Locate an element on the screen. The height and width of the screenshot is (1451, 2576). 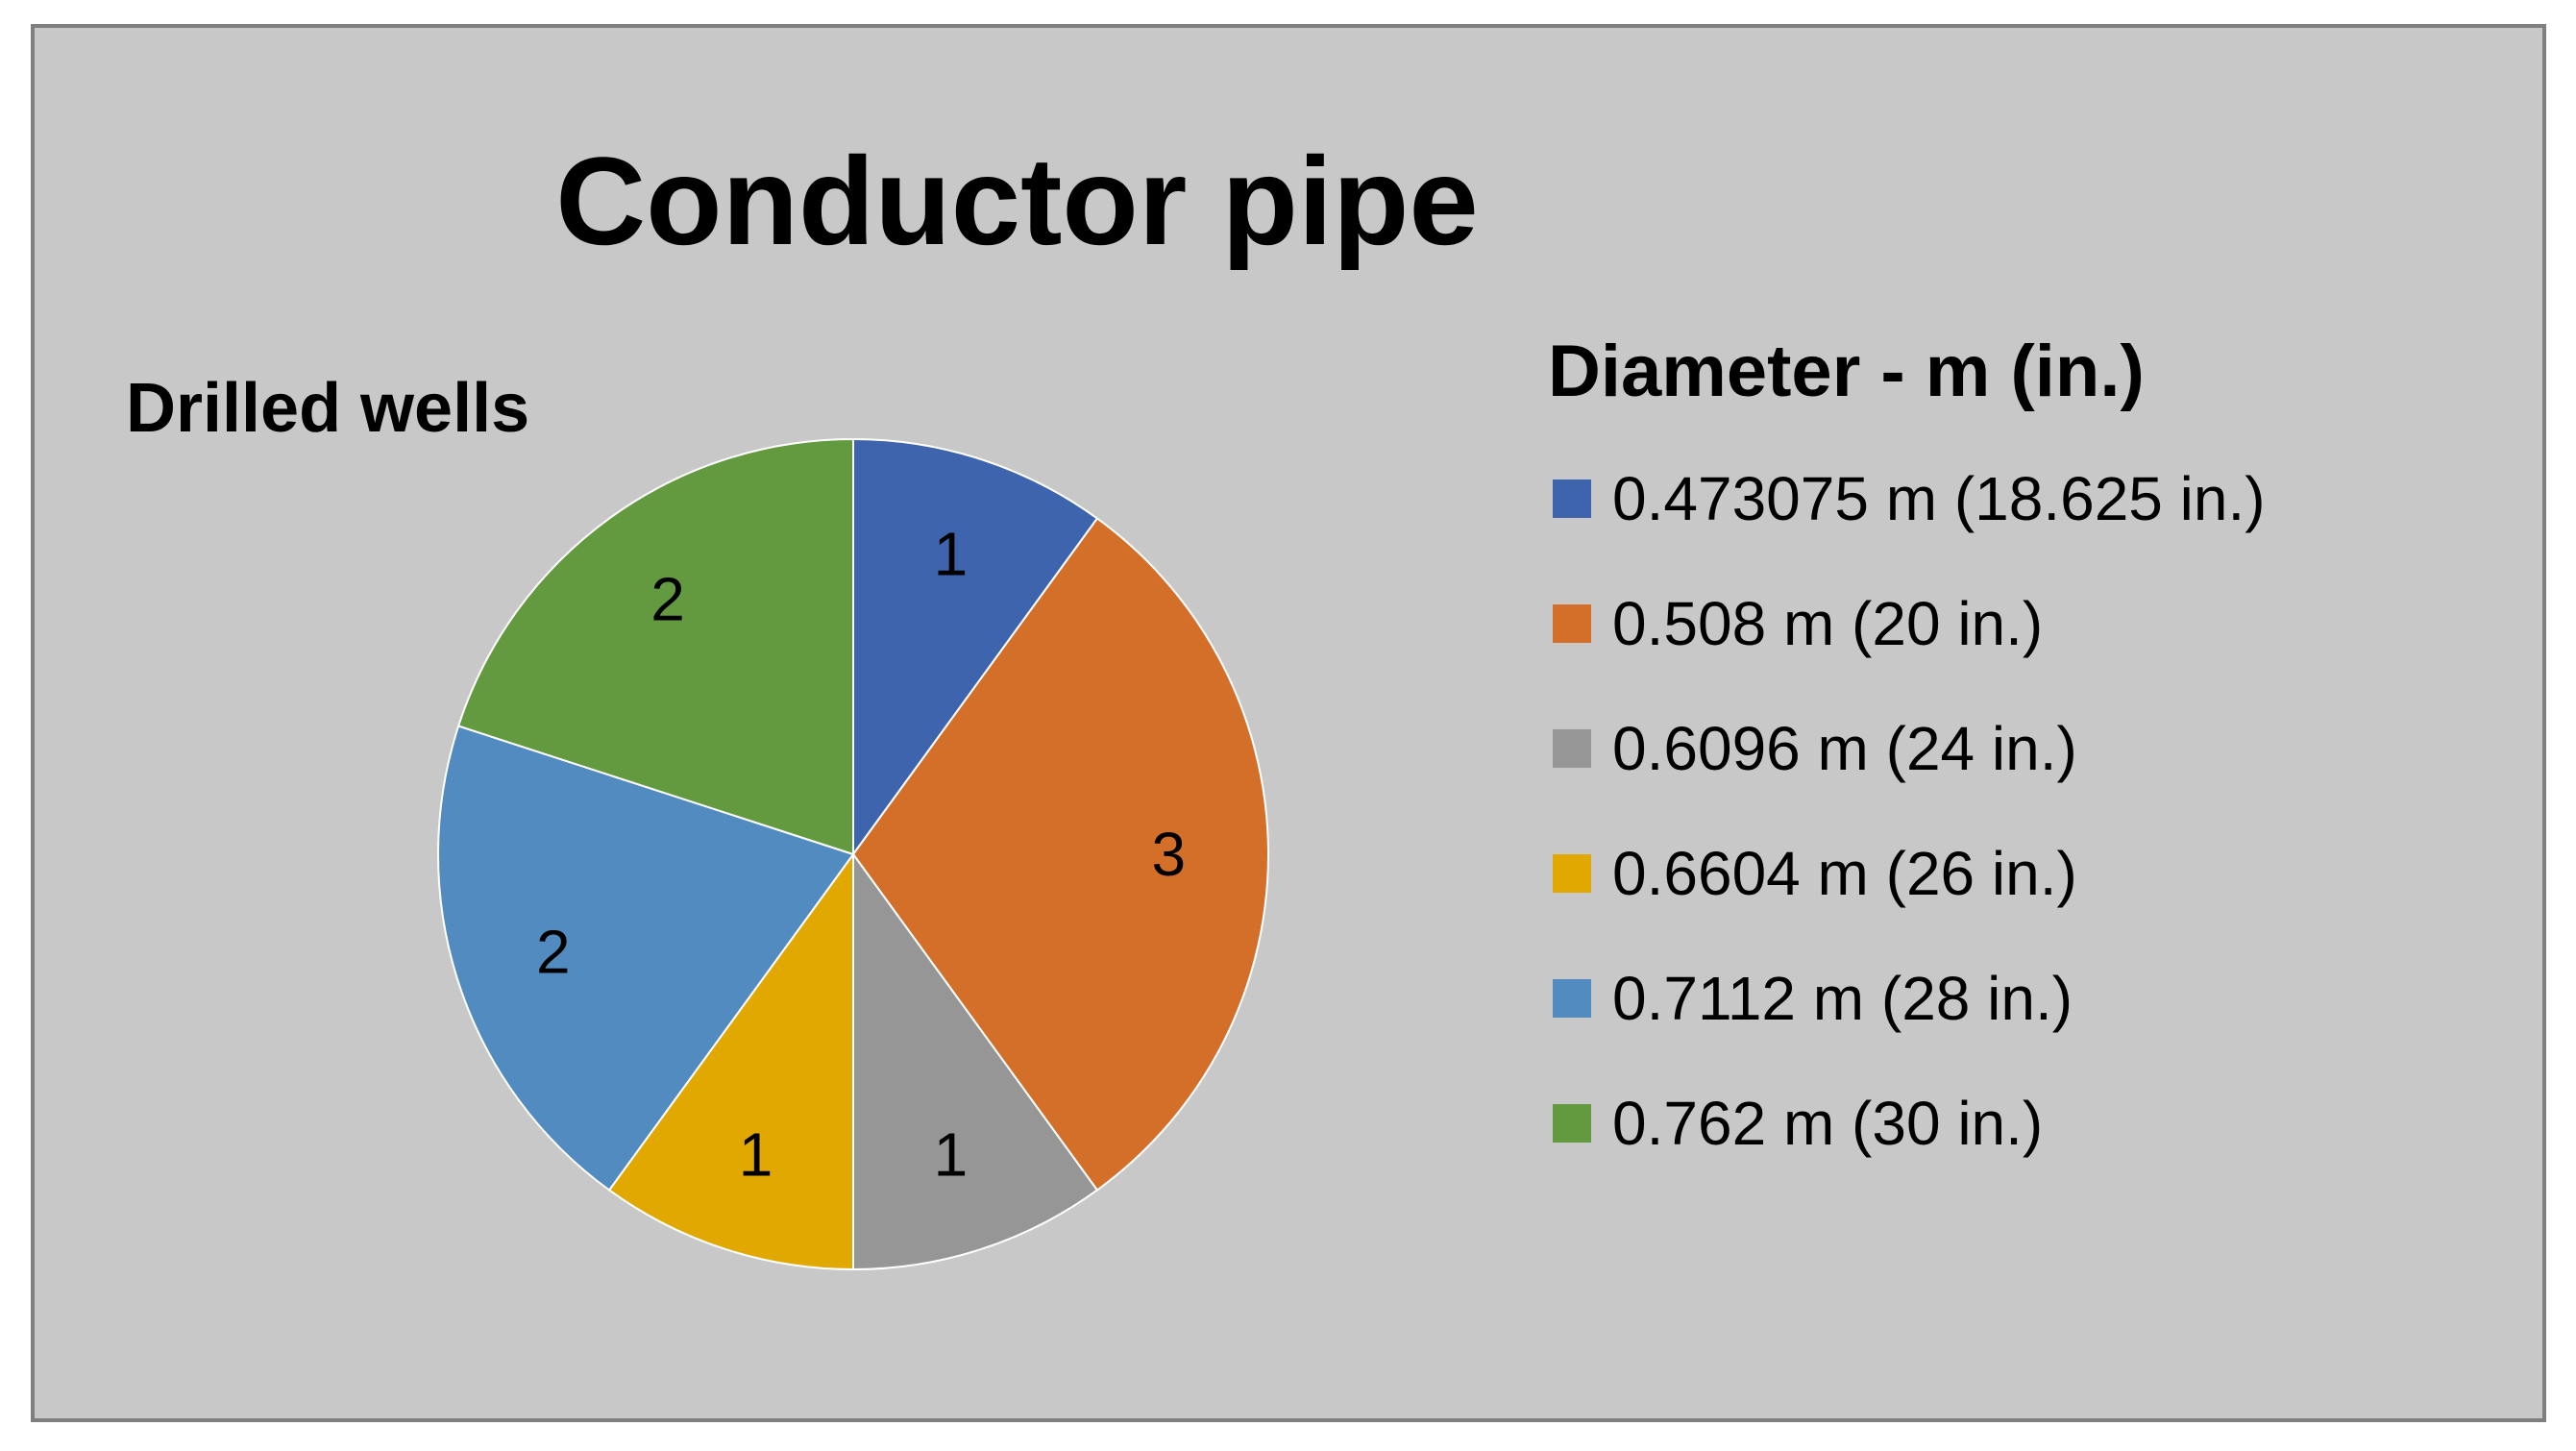
slice-value-label-6: 2 is located at coordinates (667, 598).